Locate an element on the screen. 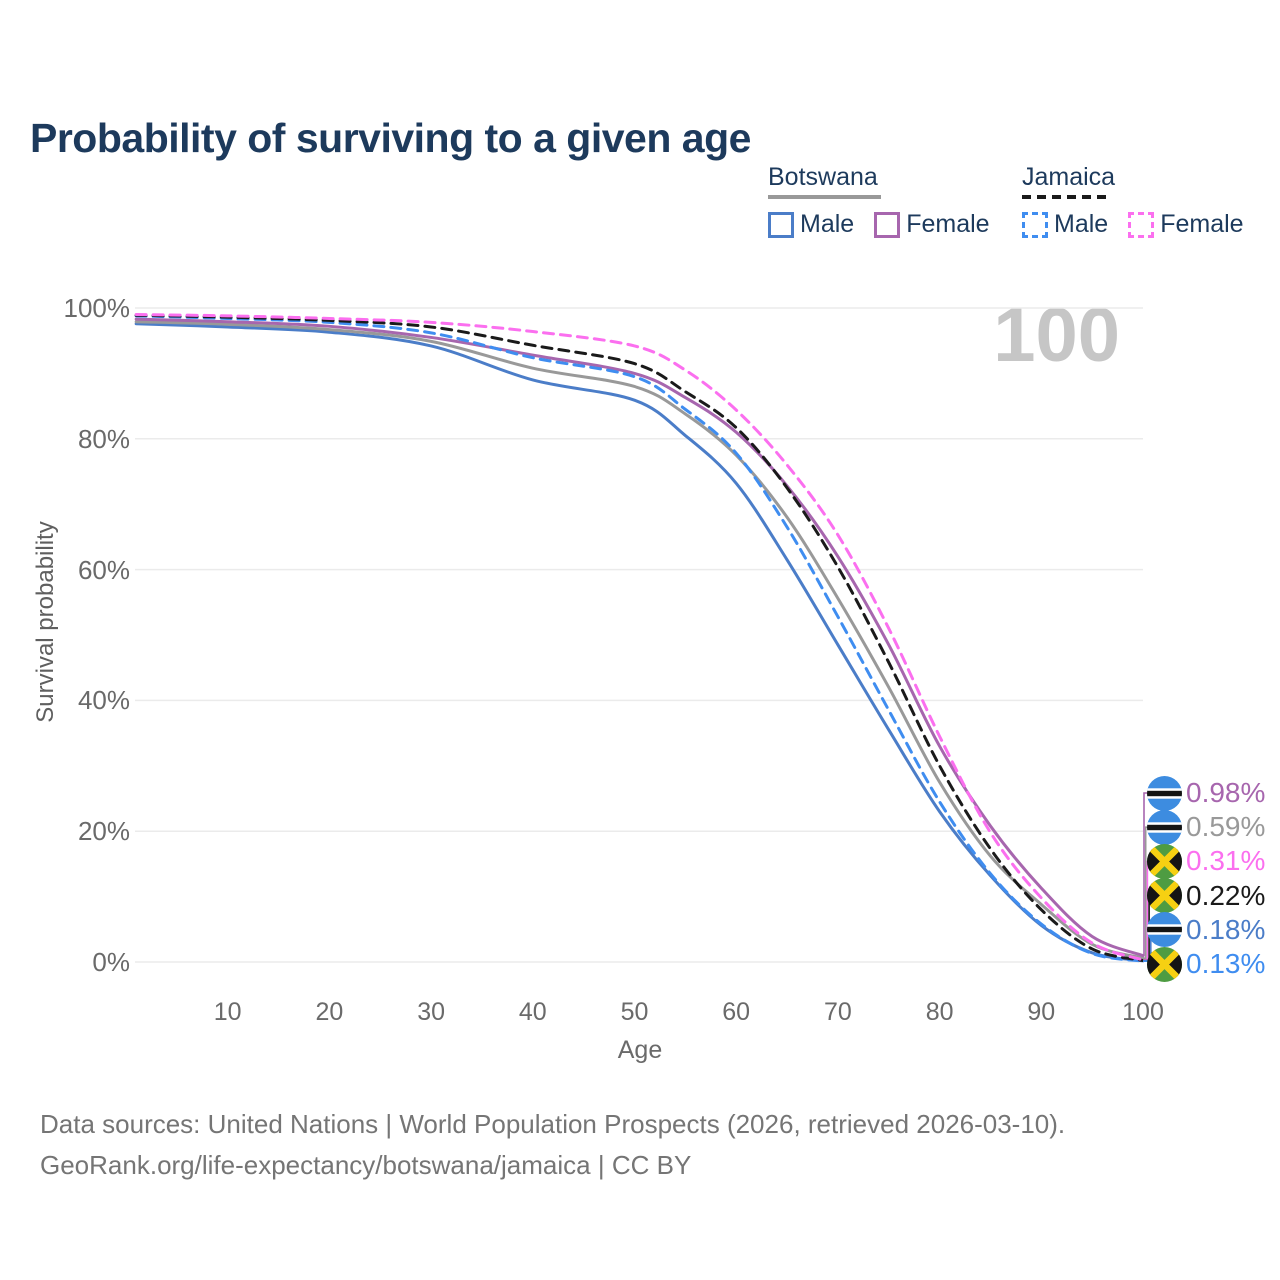  jamaica-male-swatch-icon is located at coordinates (1035, 224).